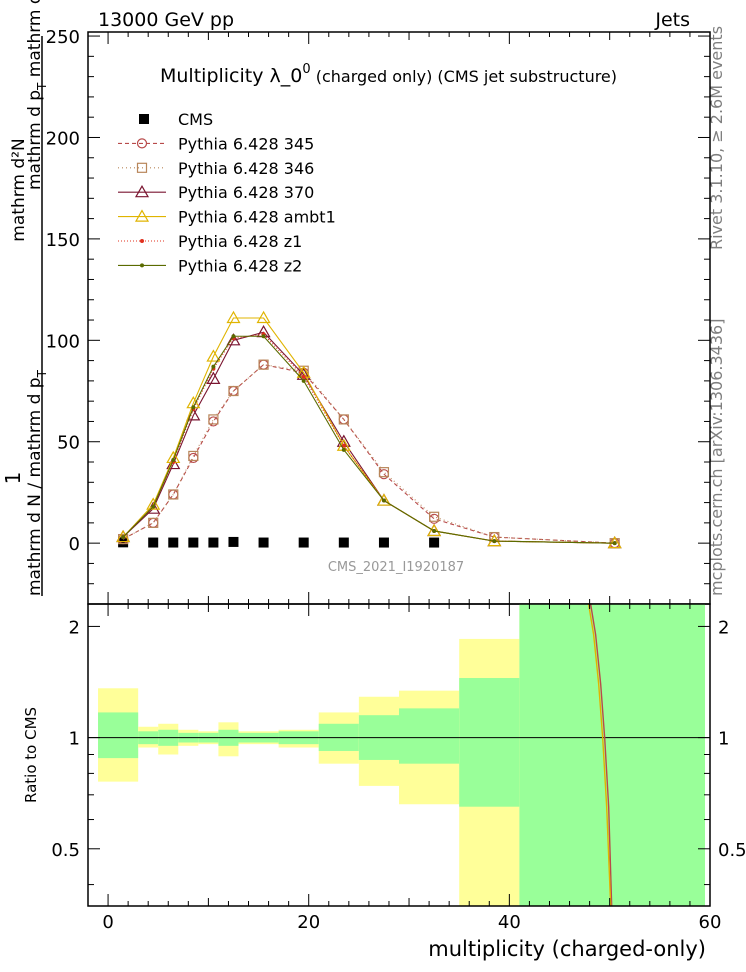 The height and width of the screenshot is (972, 746). What do you see at coordinates (31, 755) in the screenshot?
I see `ratio-ylabel: Ratio to CMS` at bounding box center [31, 755].